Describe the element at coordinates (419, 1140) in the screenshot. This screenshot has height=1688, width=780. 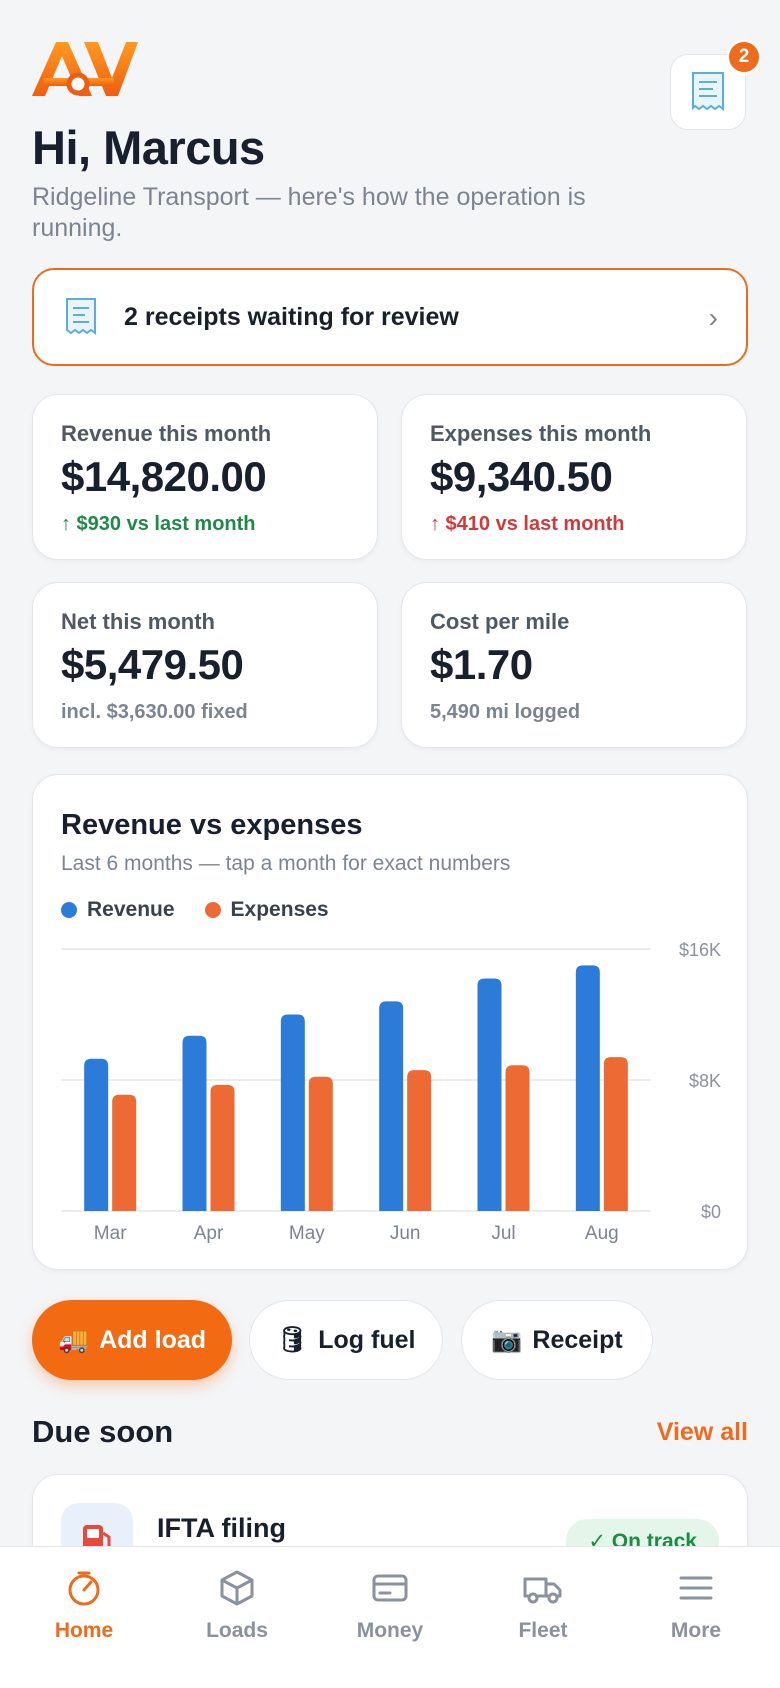
I see `bar-expenses-jun` at that location.